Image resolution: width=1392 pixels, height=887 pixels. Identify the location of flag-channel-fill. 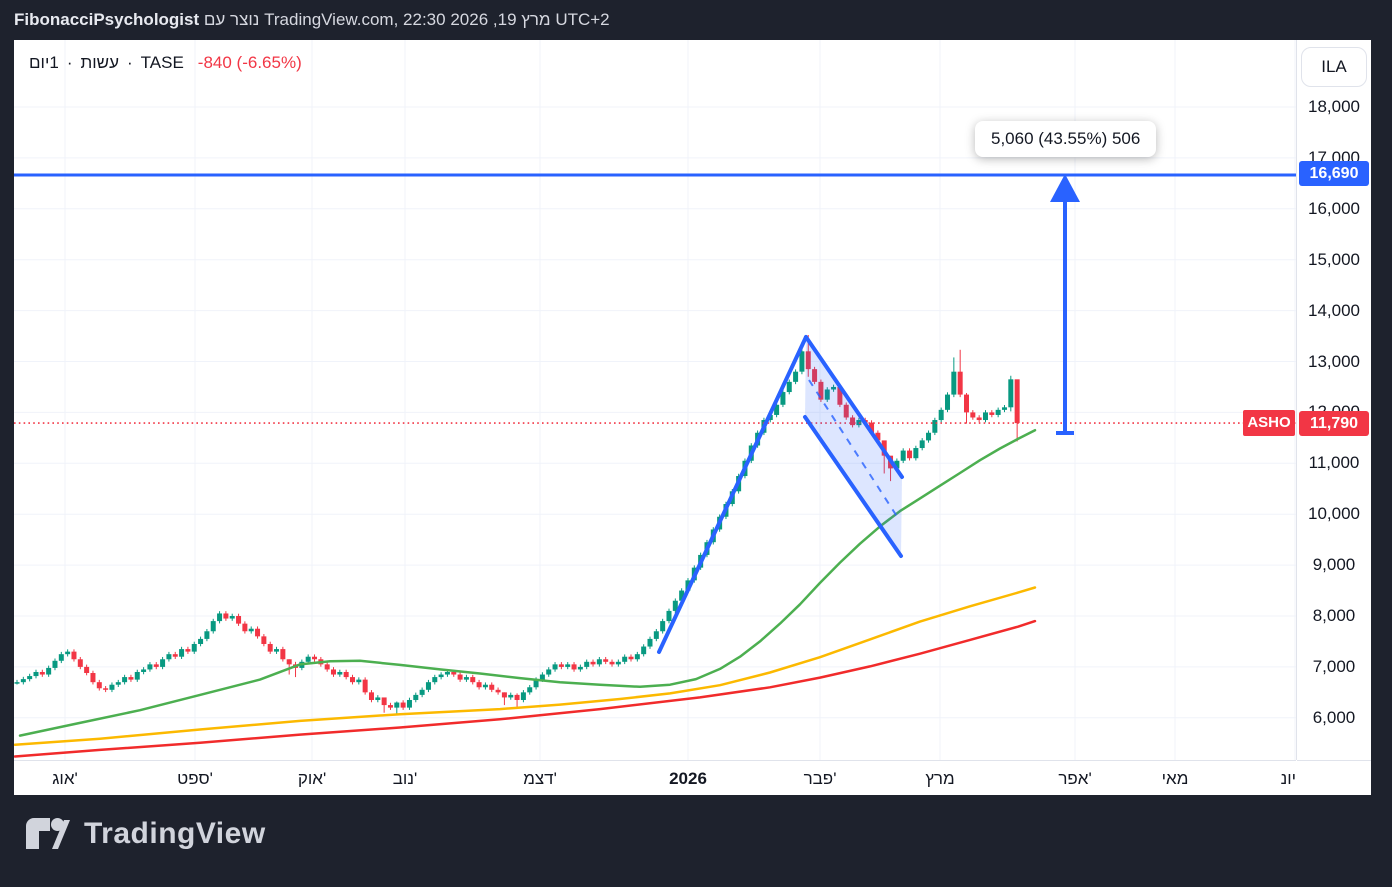
(853, 446).